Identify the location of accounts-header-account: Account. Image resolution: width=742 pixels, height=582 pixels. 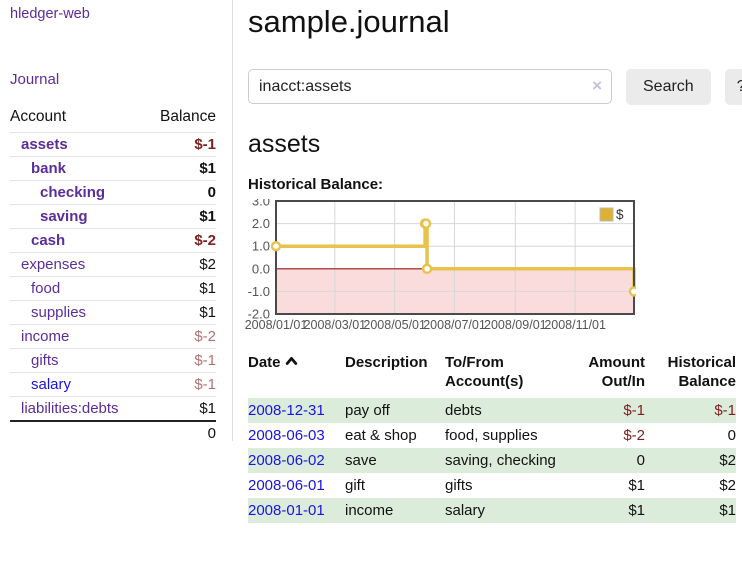
(38, 116).